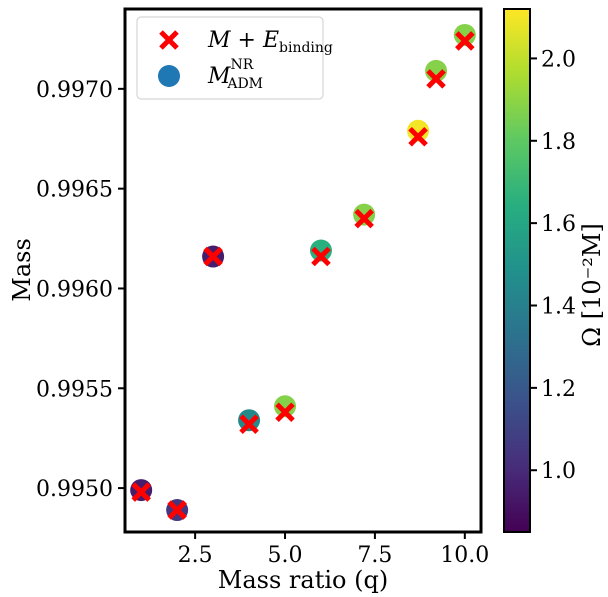  I want to click on y-tick-labels: 0.9950 0.9955 0.9960 0.9965 0.9970, so click(74, 290).